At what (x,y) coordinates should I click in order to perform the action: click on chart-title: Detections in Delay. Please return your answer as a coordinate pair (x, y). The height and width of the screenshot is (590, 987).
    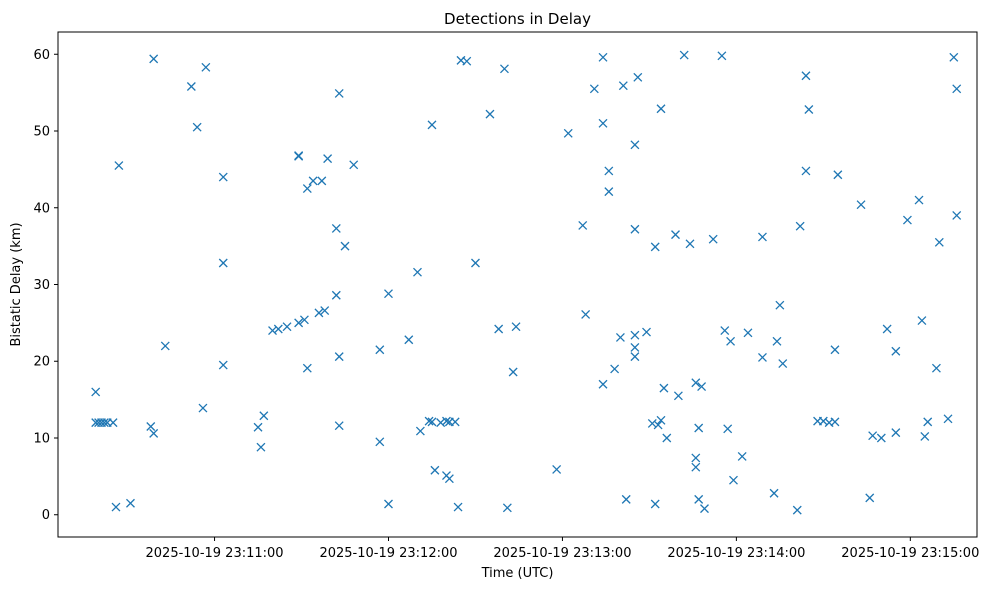
    Looking at the image, I should click on (517, 19).